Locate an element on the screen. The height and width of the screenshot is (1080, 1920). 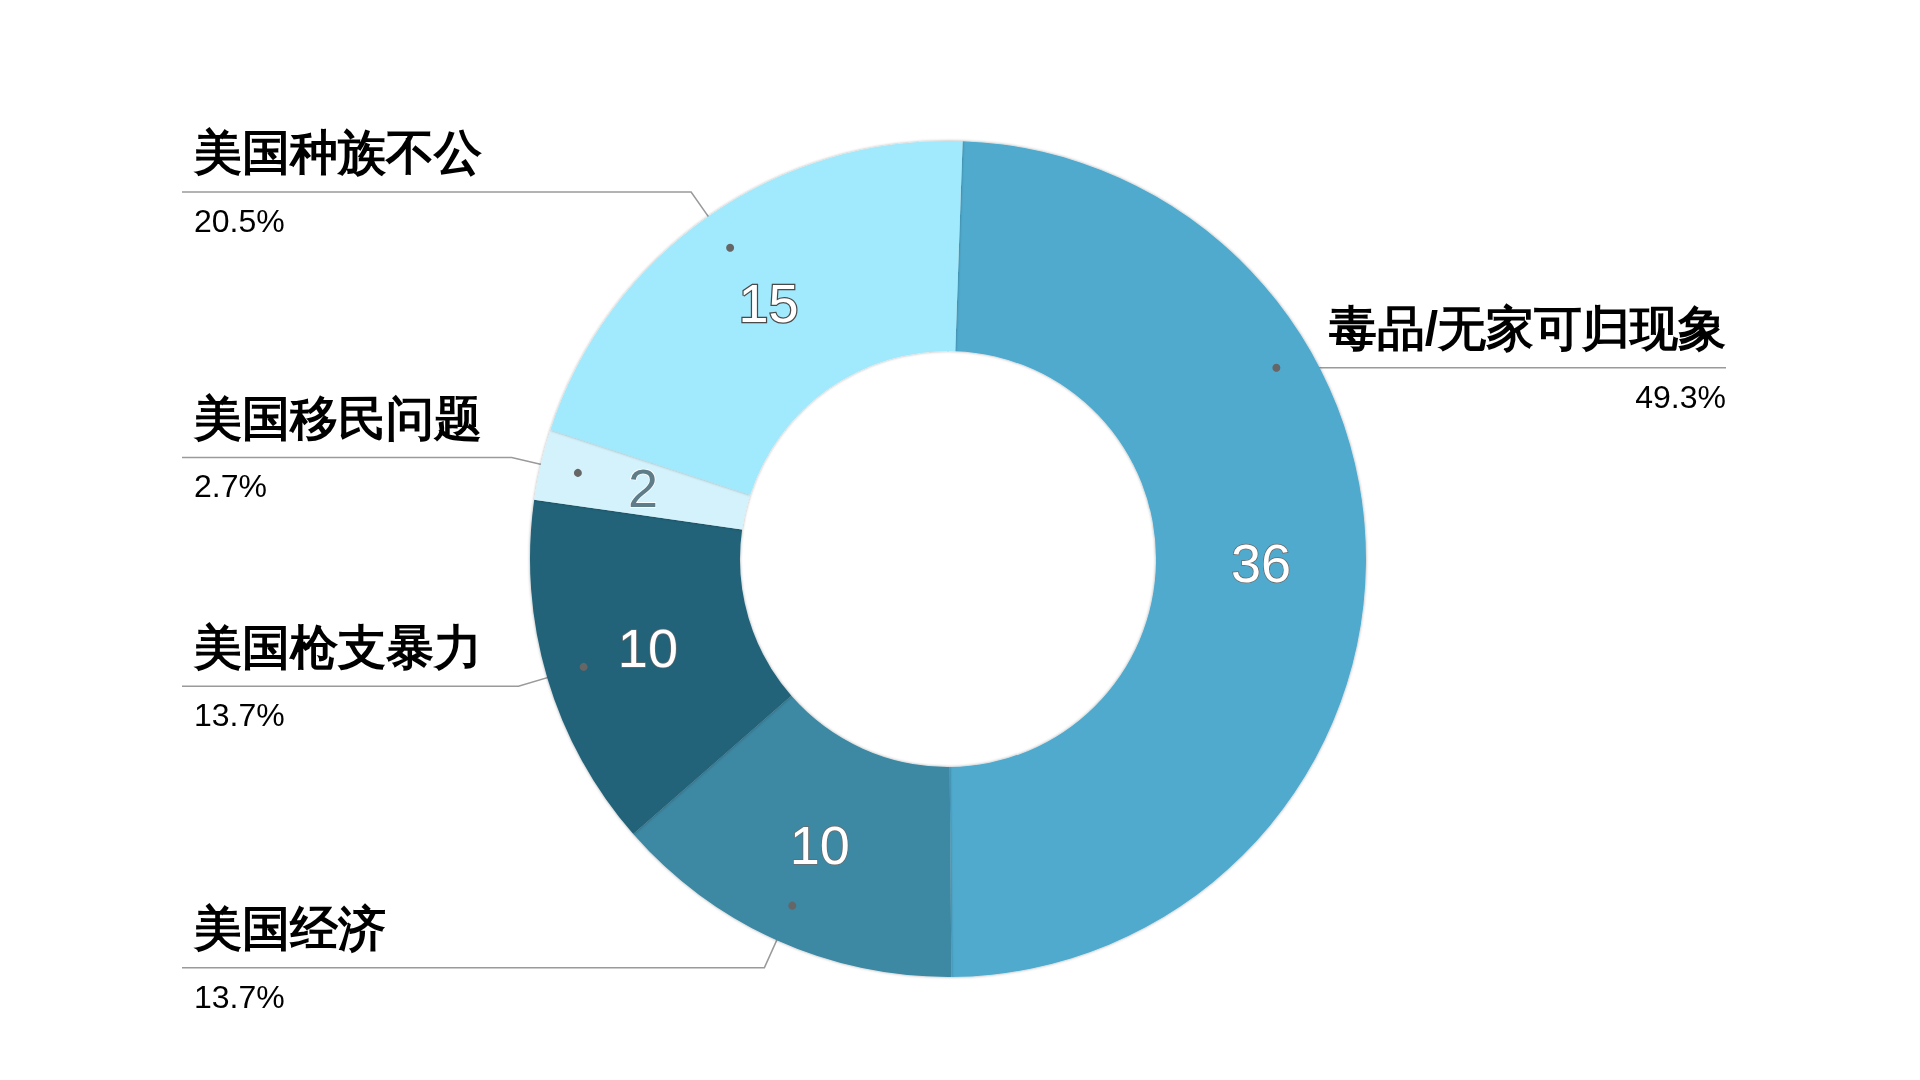
text: 49.3% is located at coordinates (1680, 396).